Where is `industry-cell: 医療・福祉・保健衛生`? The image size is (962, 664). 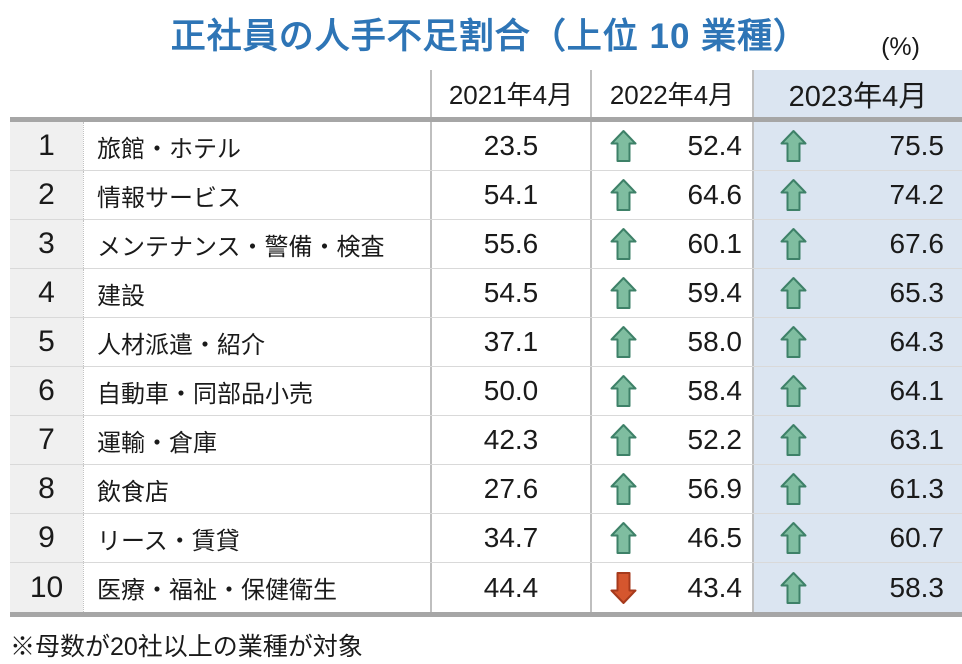 industry-cell: 医療・福祉・保健衛生 is located at coordinates (256, 587).